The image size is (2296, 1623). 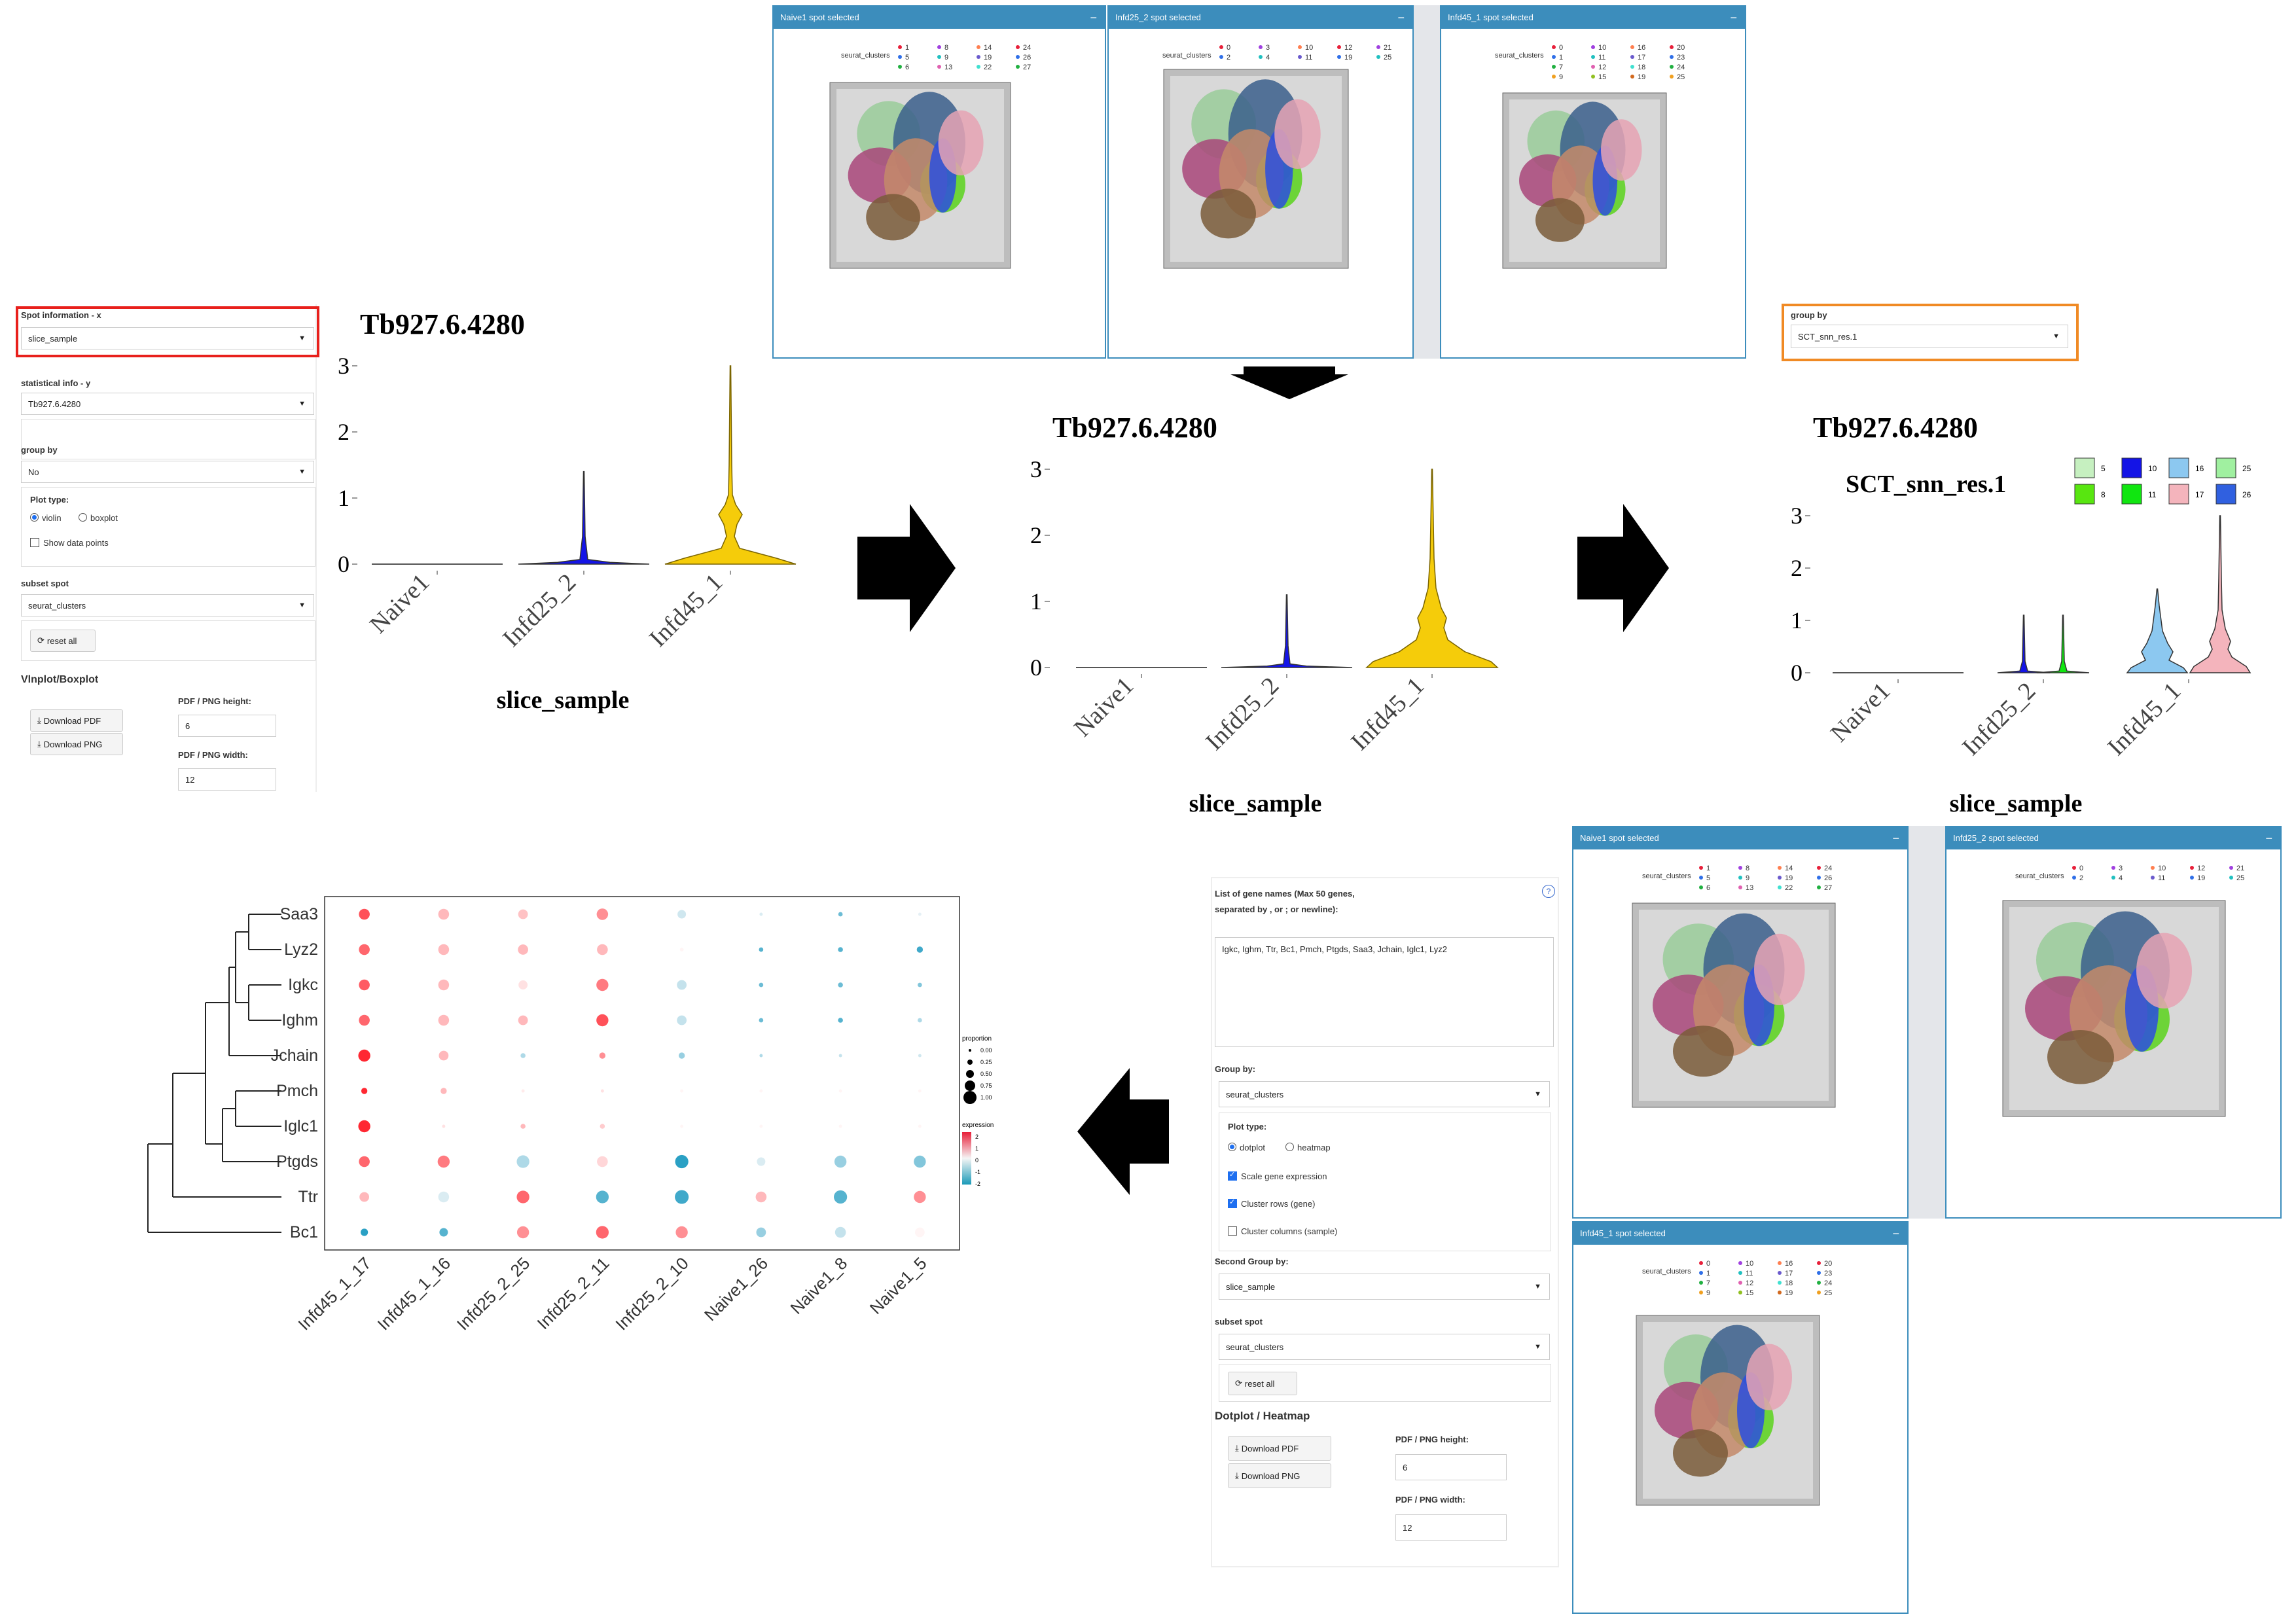 What do you see at coordinates (977, 1039) in the screenshot?
I see `legend-title: proportion` at bounding box center [977, 1039].